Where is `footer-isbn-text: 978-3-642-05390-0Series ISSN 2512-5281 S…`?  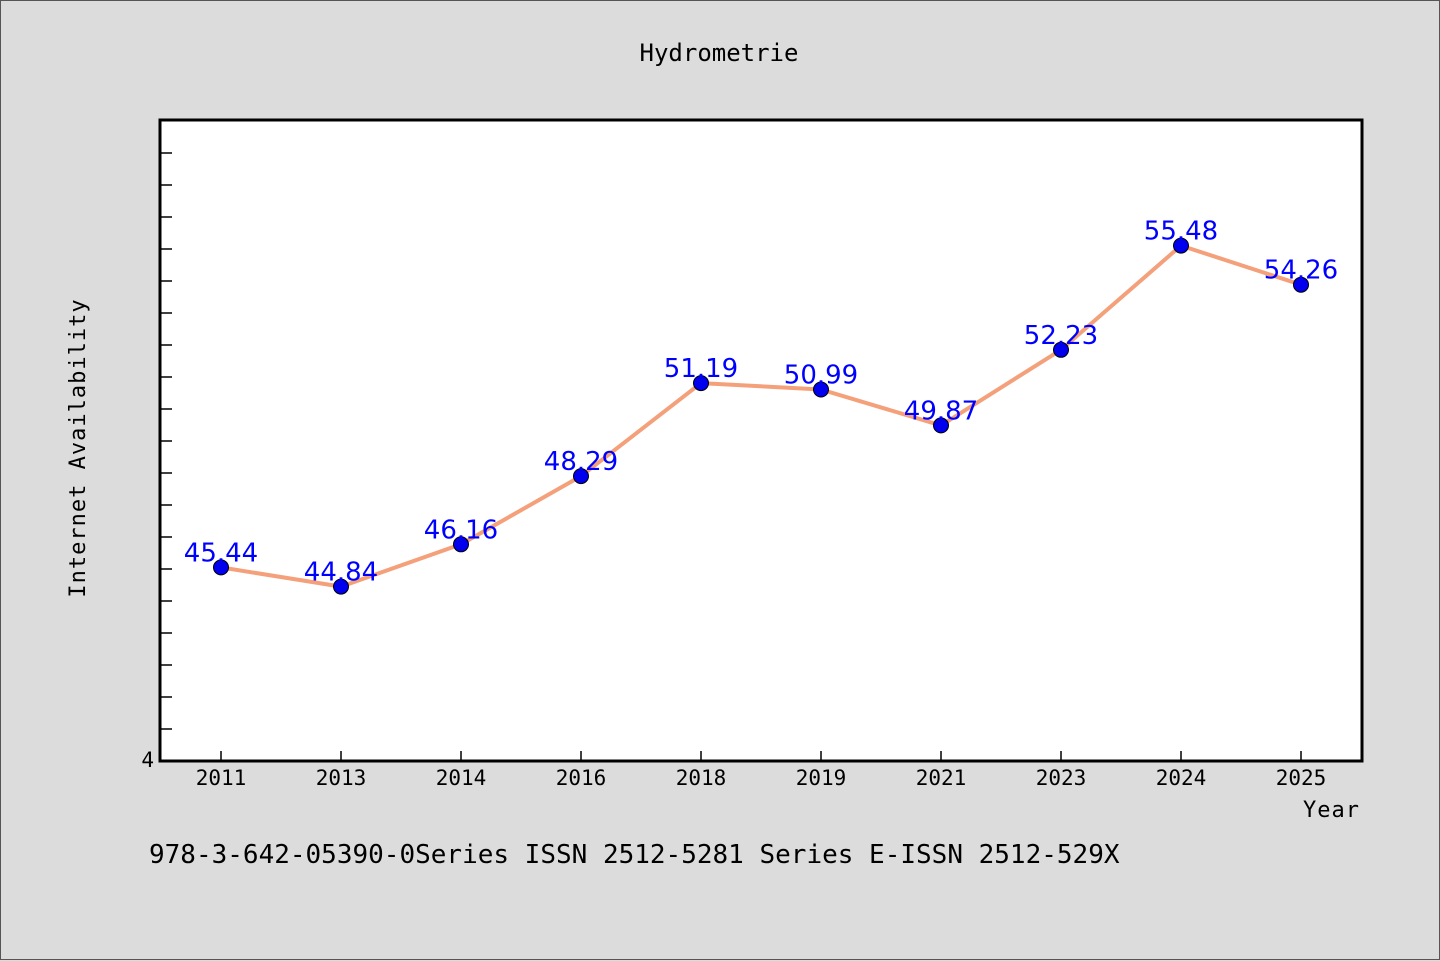
footer-isbn-text: 978-3-642-05390-0Series ISSN 2512-5281 S… is located at coordinates (634, 855).